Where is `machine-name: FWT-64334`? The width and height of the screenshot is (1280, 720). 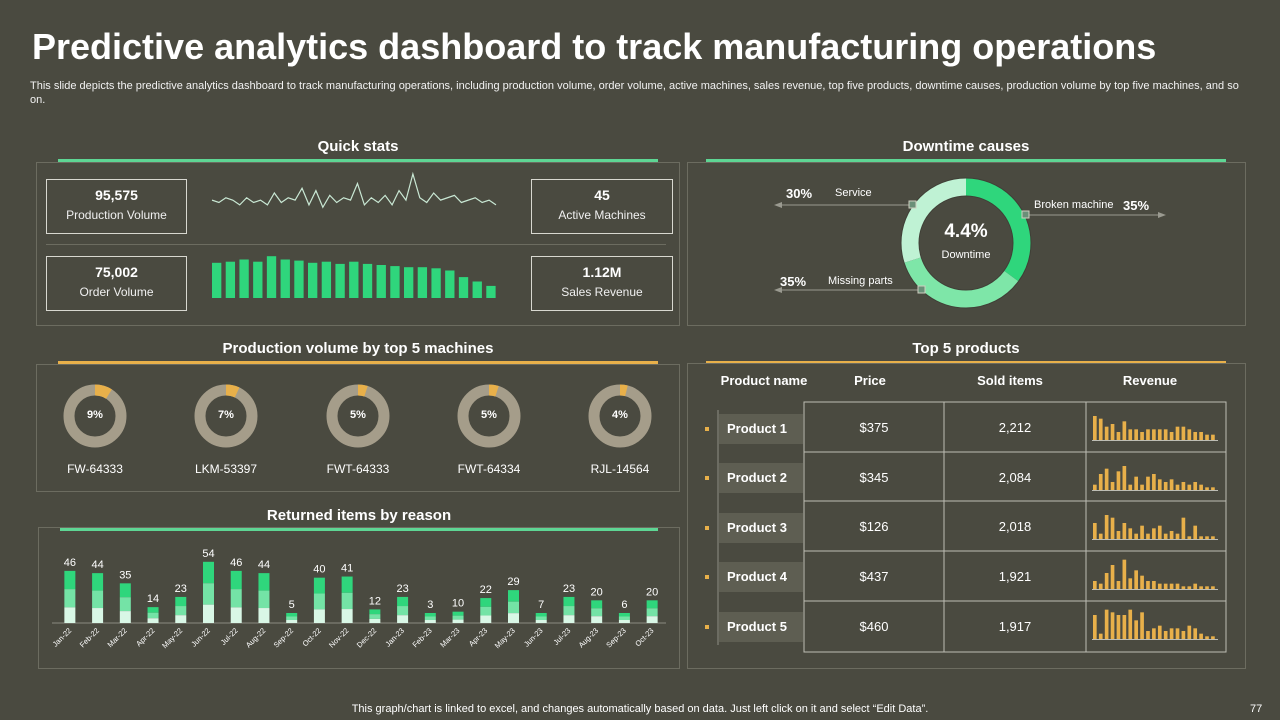 machine-name: FWT-64334 is located at coordinates (489, 469).